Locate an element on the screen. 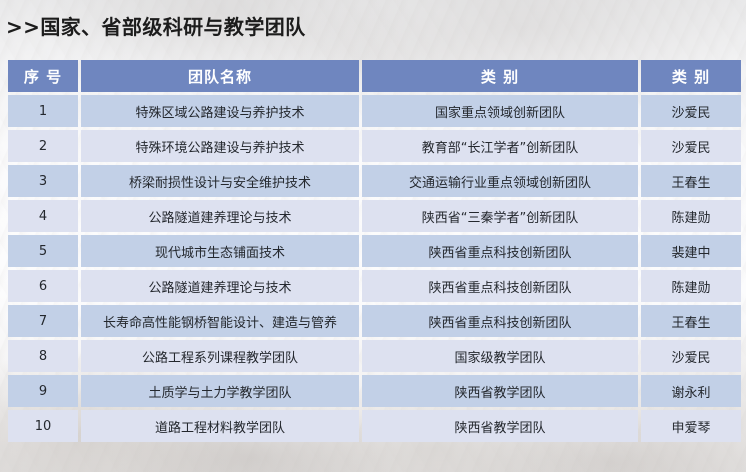 Image resolution: width=746 pixels, height=472 pixels. table-row: 1 特殊区域公路建设与养护技术 国家重点领域创新团队 沙爱民 is located at coordinates (374, 111).